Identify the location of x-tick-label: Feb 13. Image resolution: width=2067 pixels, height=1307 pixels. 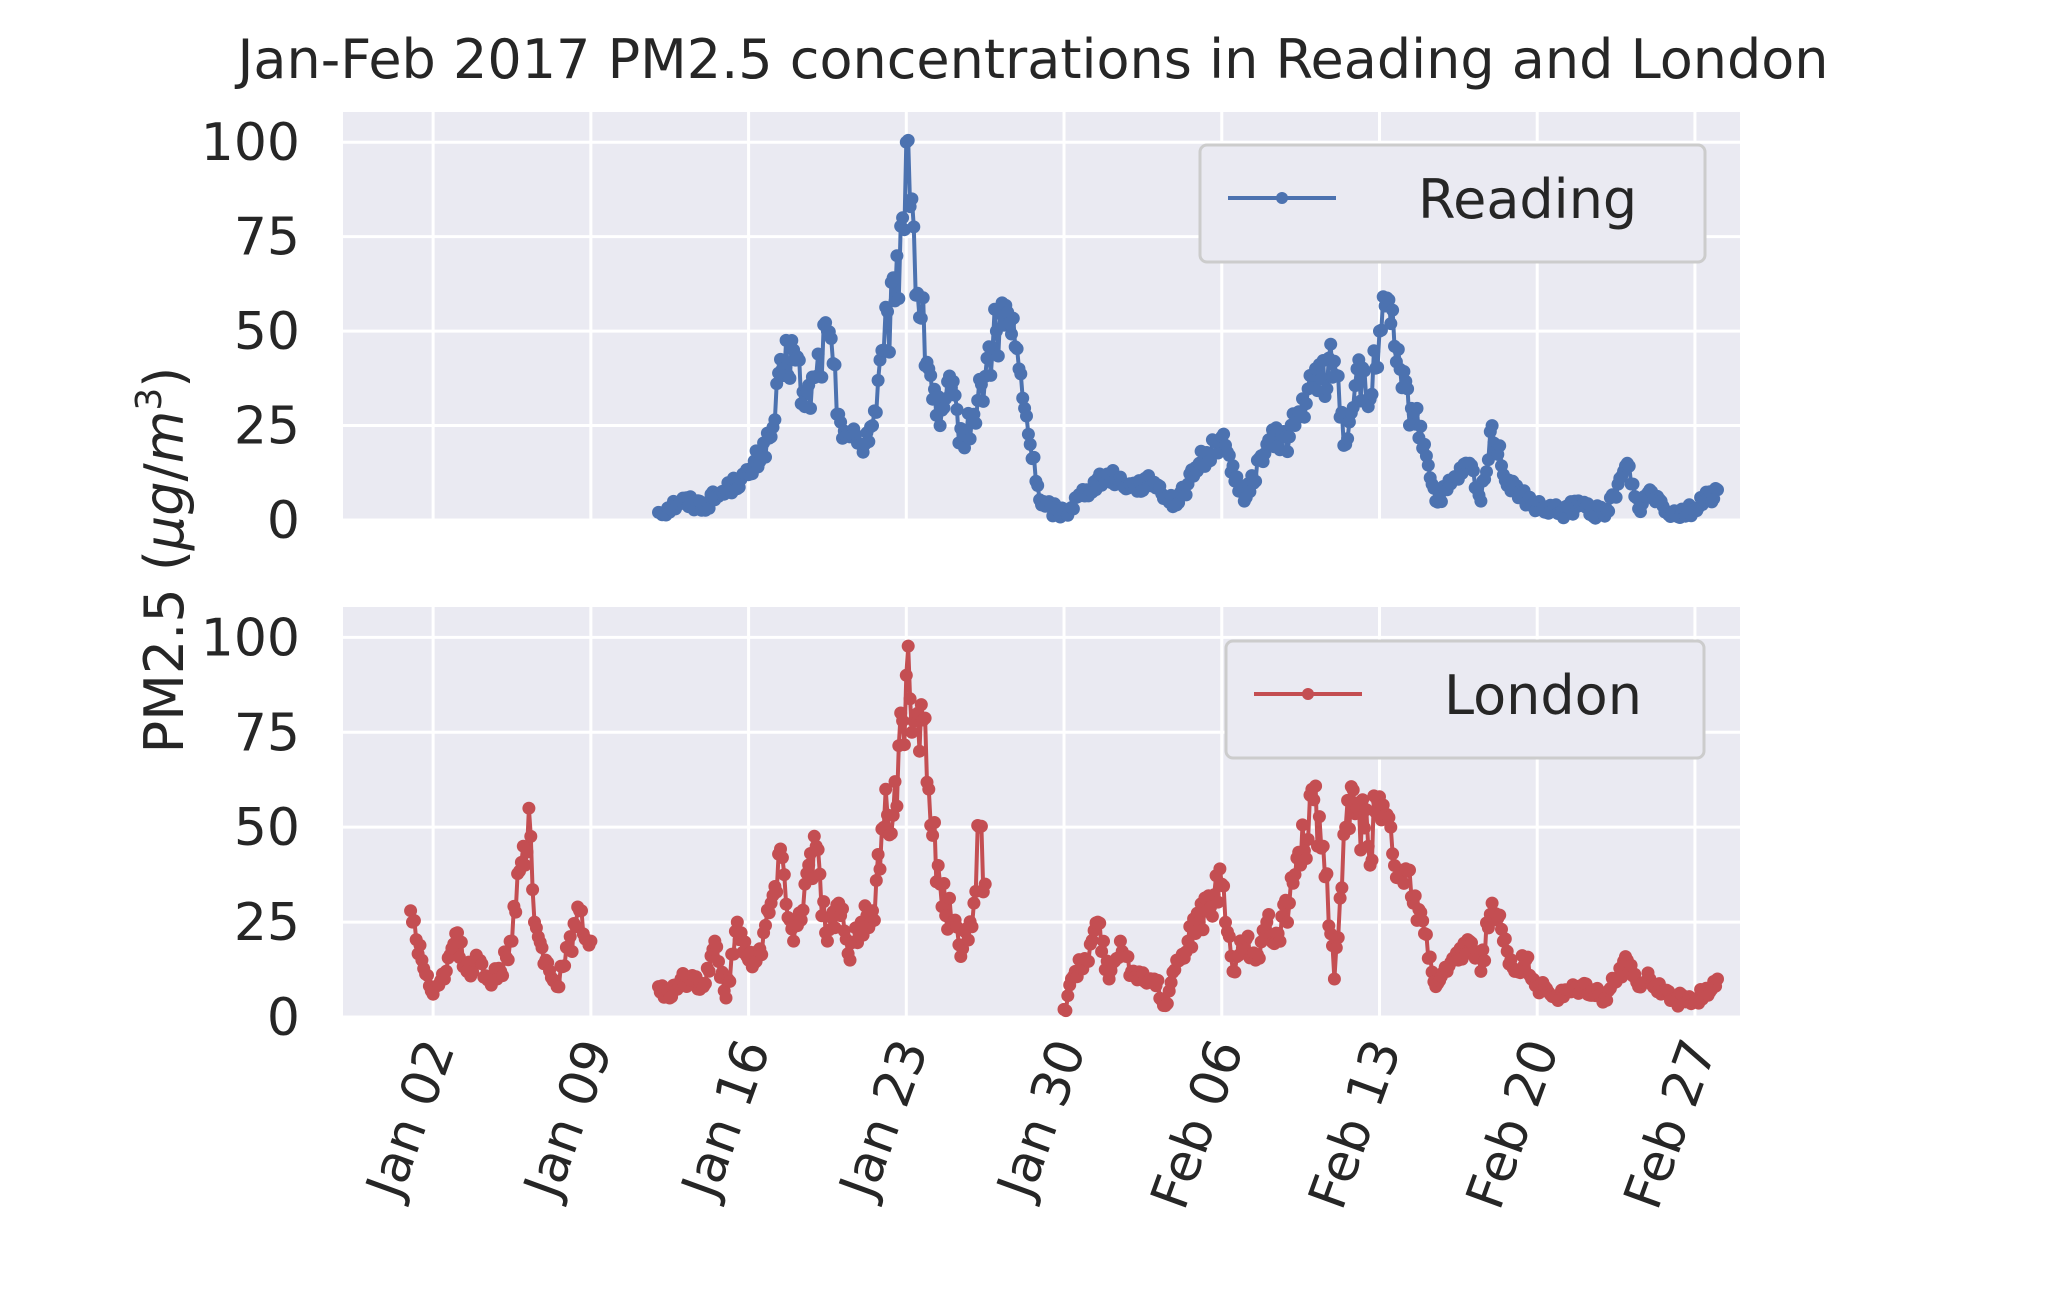
(1356, 1124).